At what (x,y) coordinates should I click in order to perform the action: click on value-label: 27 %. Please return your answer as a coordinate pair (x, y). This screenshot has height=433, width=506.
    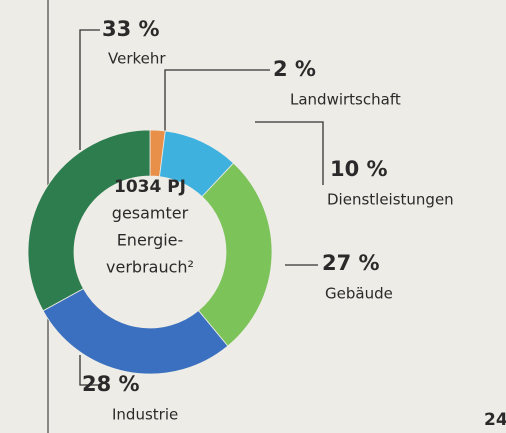
    Looking at the image, I should click on (351, 263).